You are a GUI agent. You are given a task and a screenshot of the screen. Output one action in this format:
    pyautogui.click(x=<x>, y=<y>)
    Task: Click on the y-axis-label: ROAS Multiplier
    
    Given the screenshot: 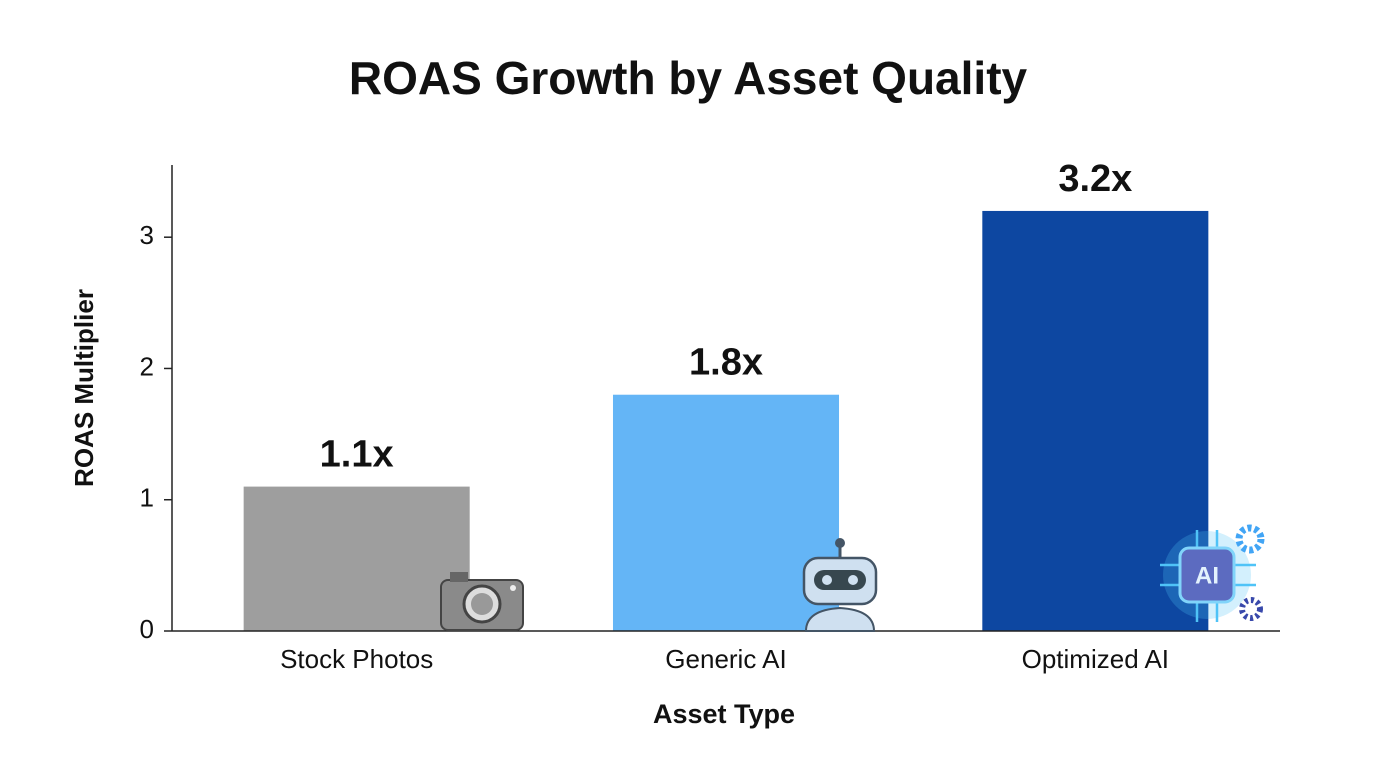 What is the action you would take?
    pyautogui.click(x=84, y=388)
    